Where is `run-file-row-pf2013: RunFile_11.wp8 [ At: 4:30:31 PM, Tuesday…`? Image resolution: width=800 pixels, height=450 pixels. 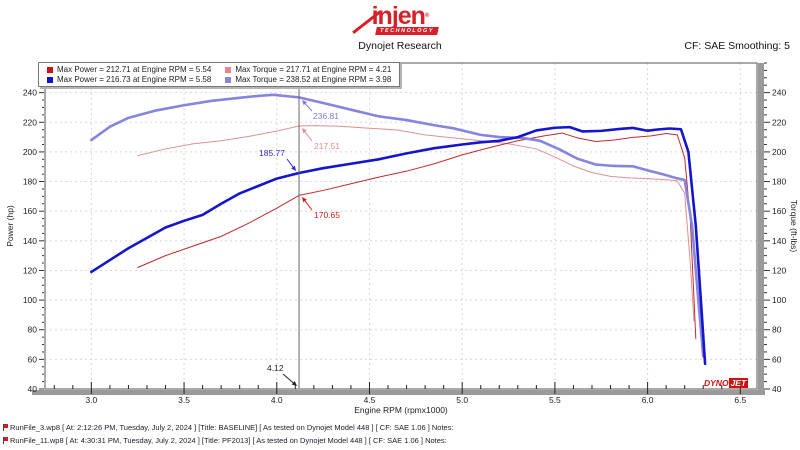 run-file-row-pf2013: RunFile_11.wp8 [ At: 4:30:31 PM, Tuesday… is located at coordinates (400, 440).